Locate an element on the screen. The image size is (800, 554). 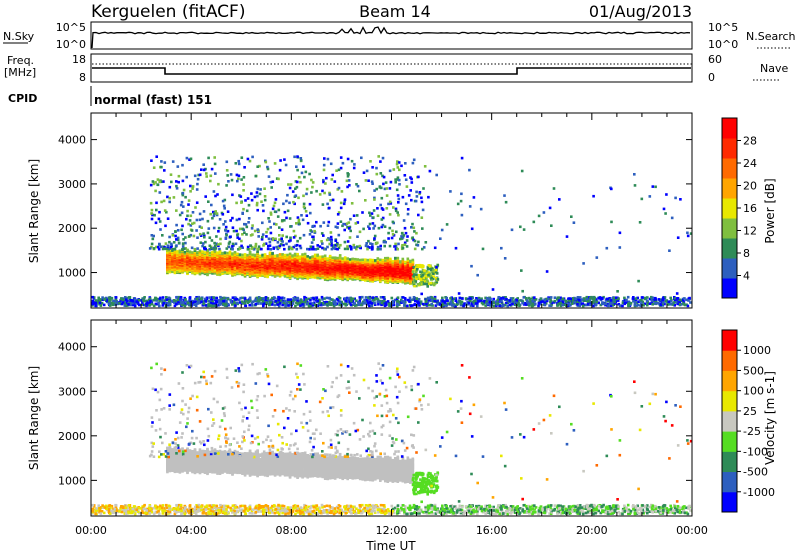
nsky-label: N.Sky is located at coordinates (19, 36).